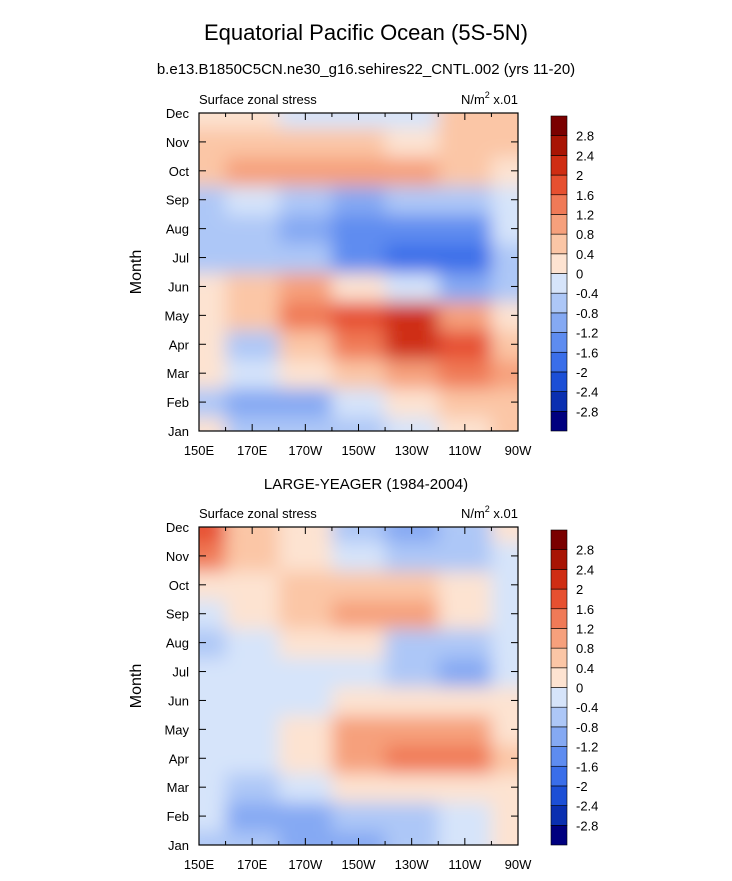  What do you see at coordinates (587, 766) in the screenshot?
I see `colorbar-label: -1.6` at bounding box center [587, 766].